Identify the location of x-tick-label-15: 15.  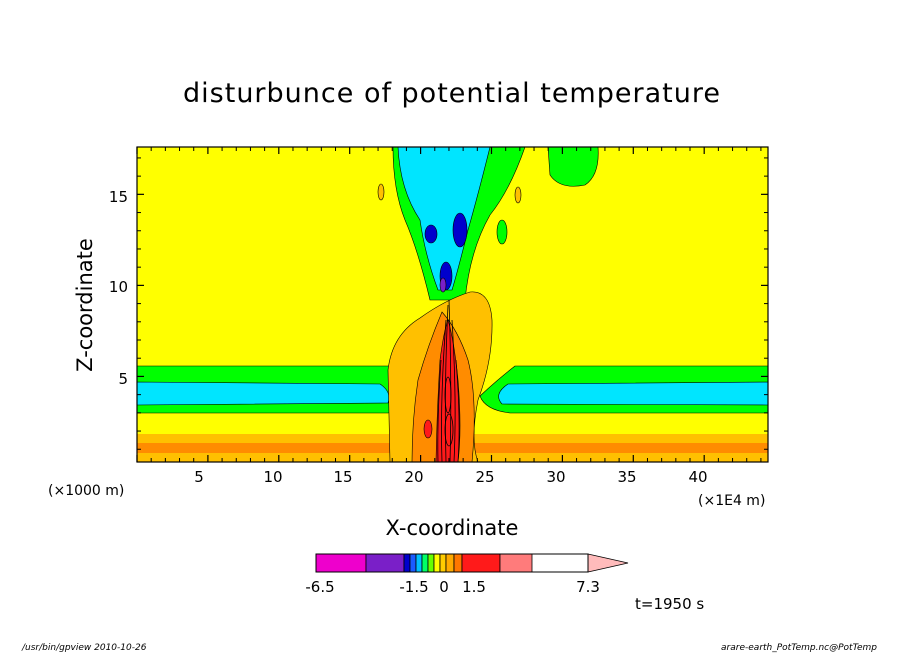
(342, 477).